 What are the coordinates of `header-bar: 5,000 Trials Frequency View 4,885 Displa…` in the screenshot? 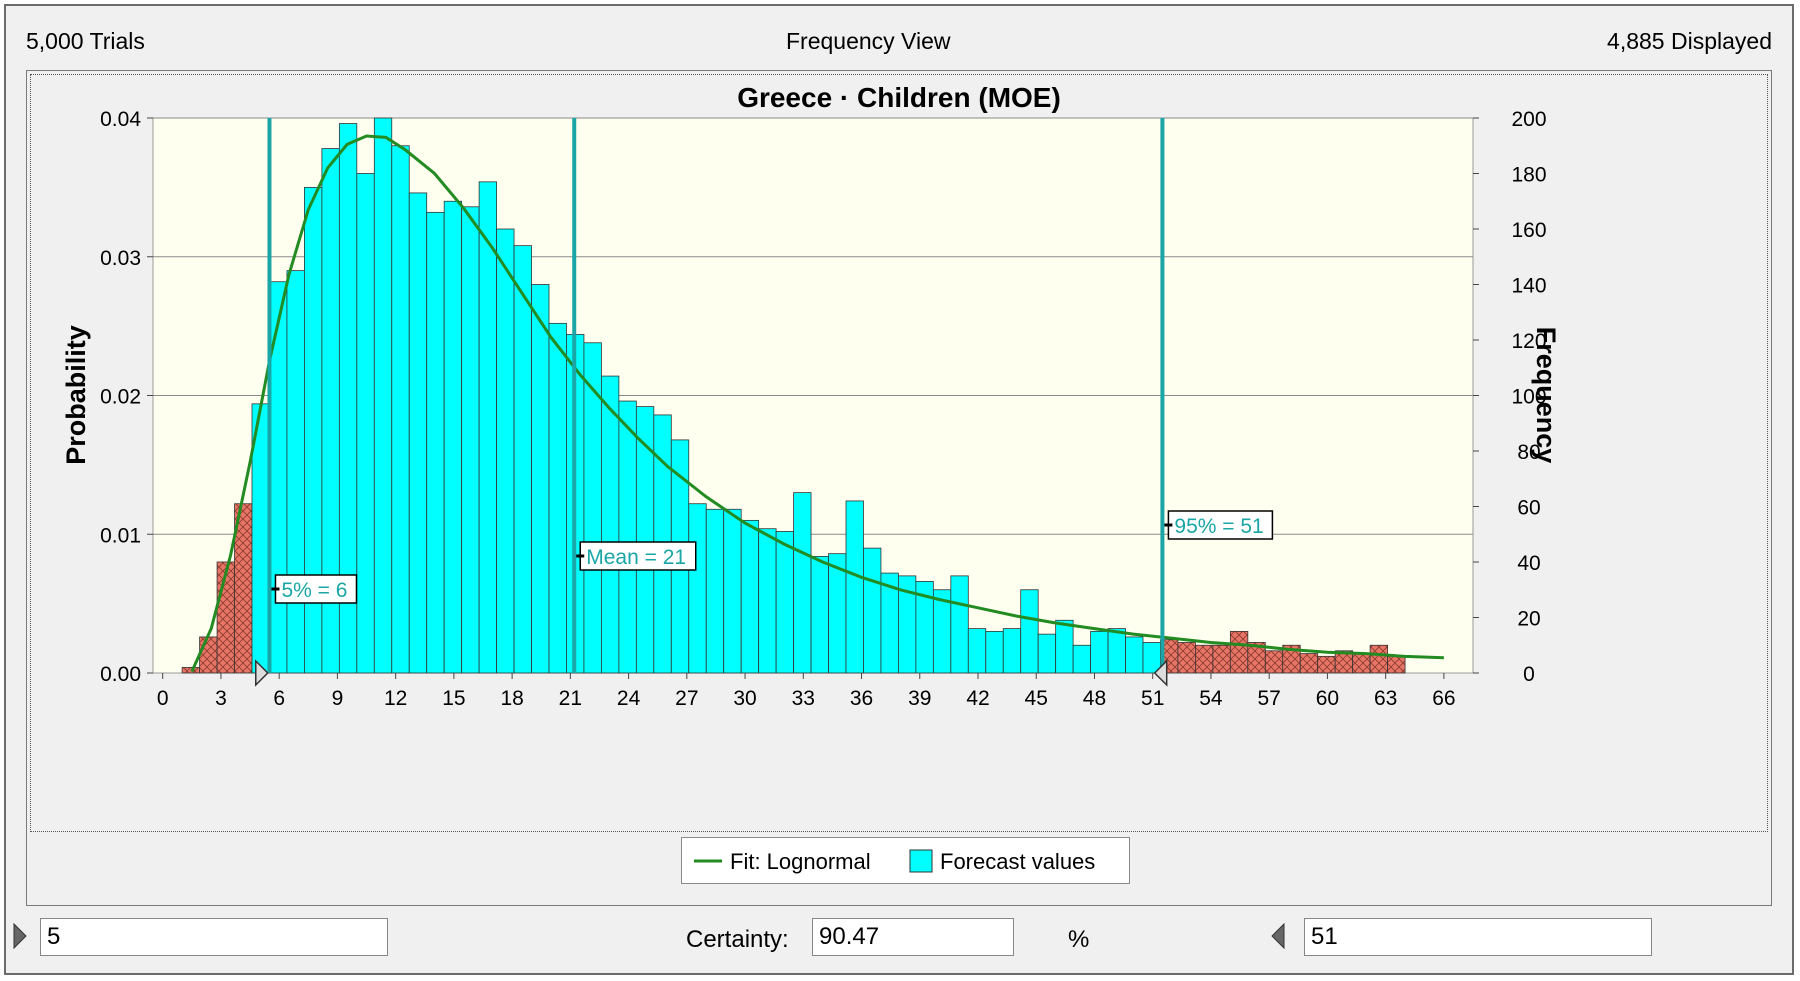 It's located at (899, 39).